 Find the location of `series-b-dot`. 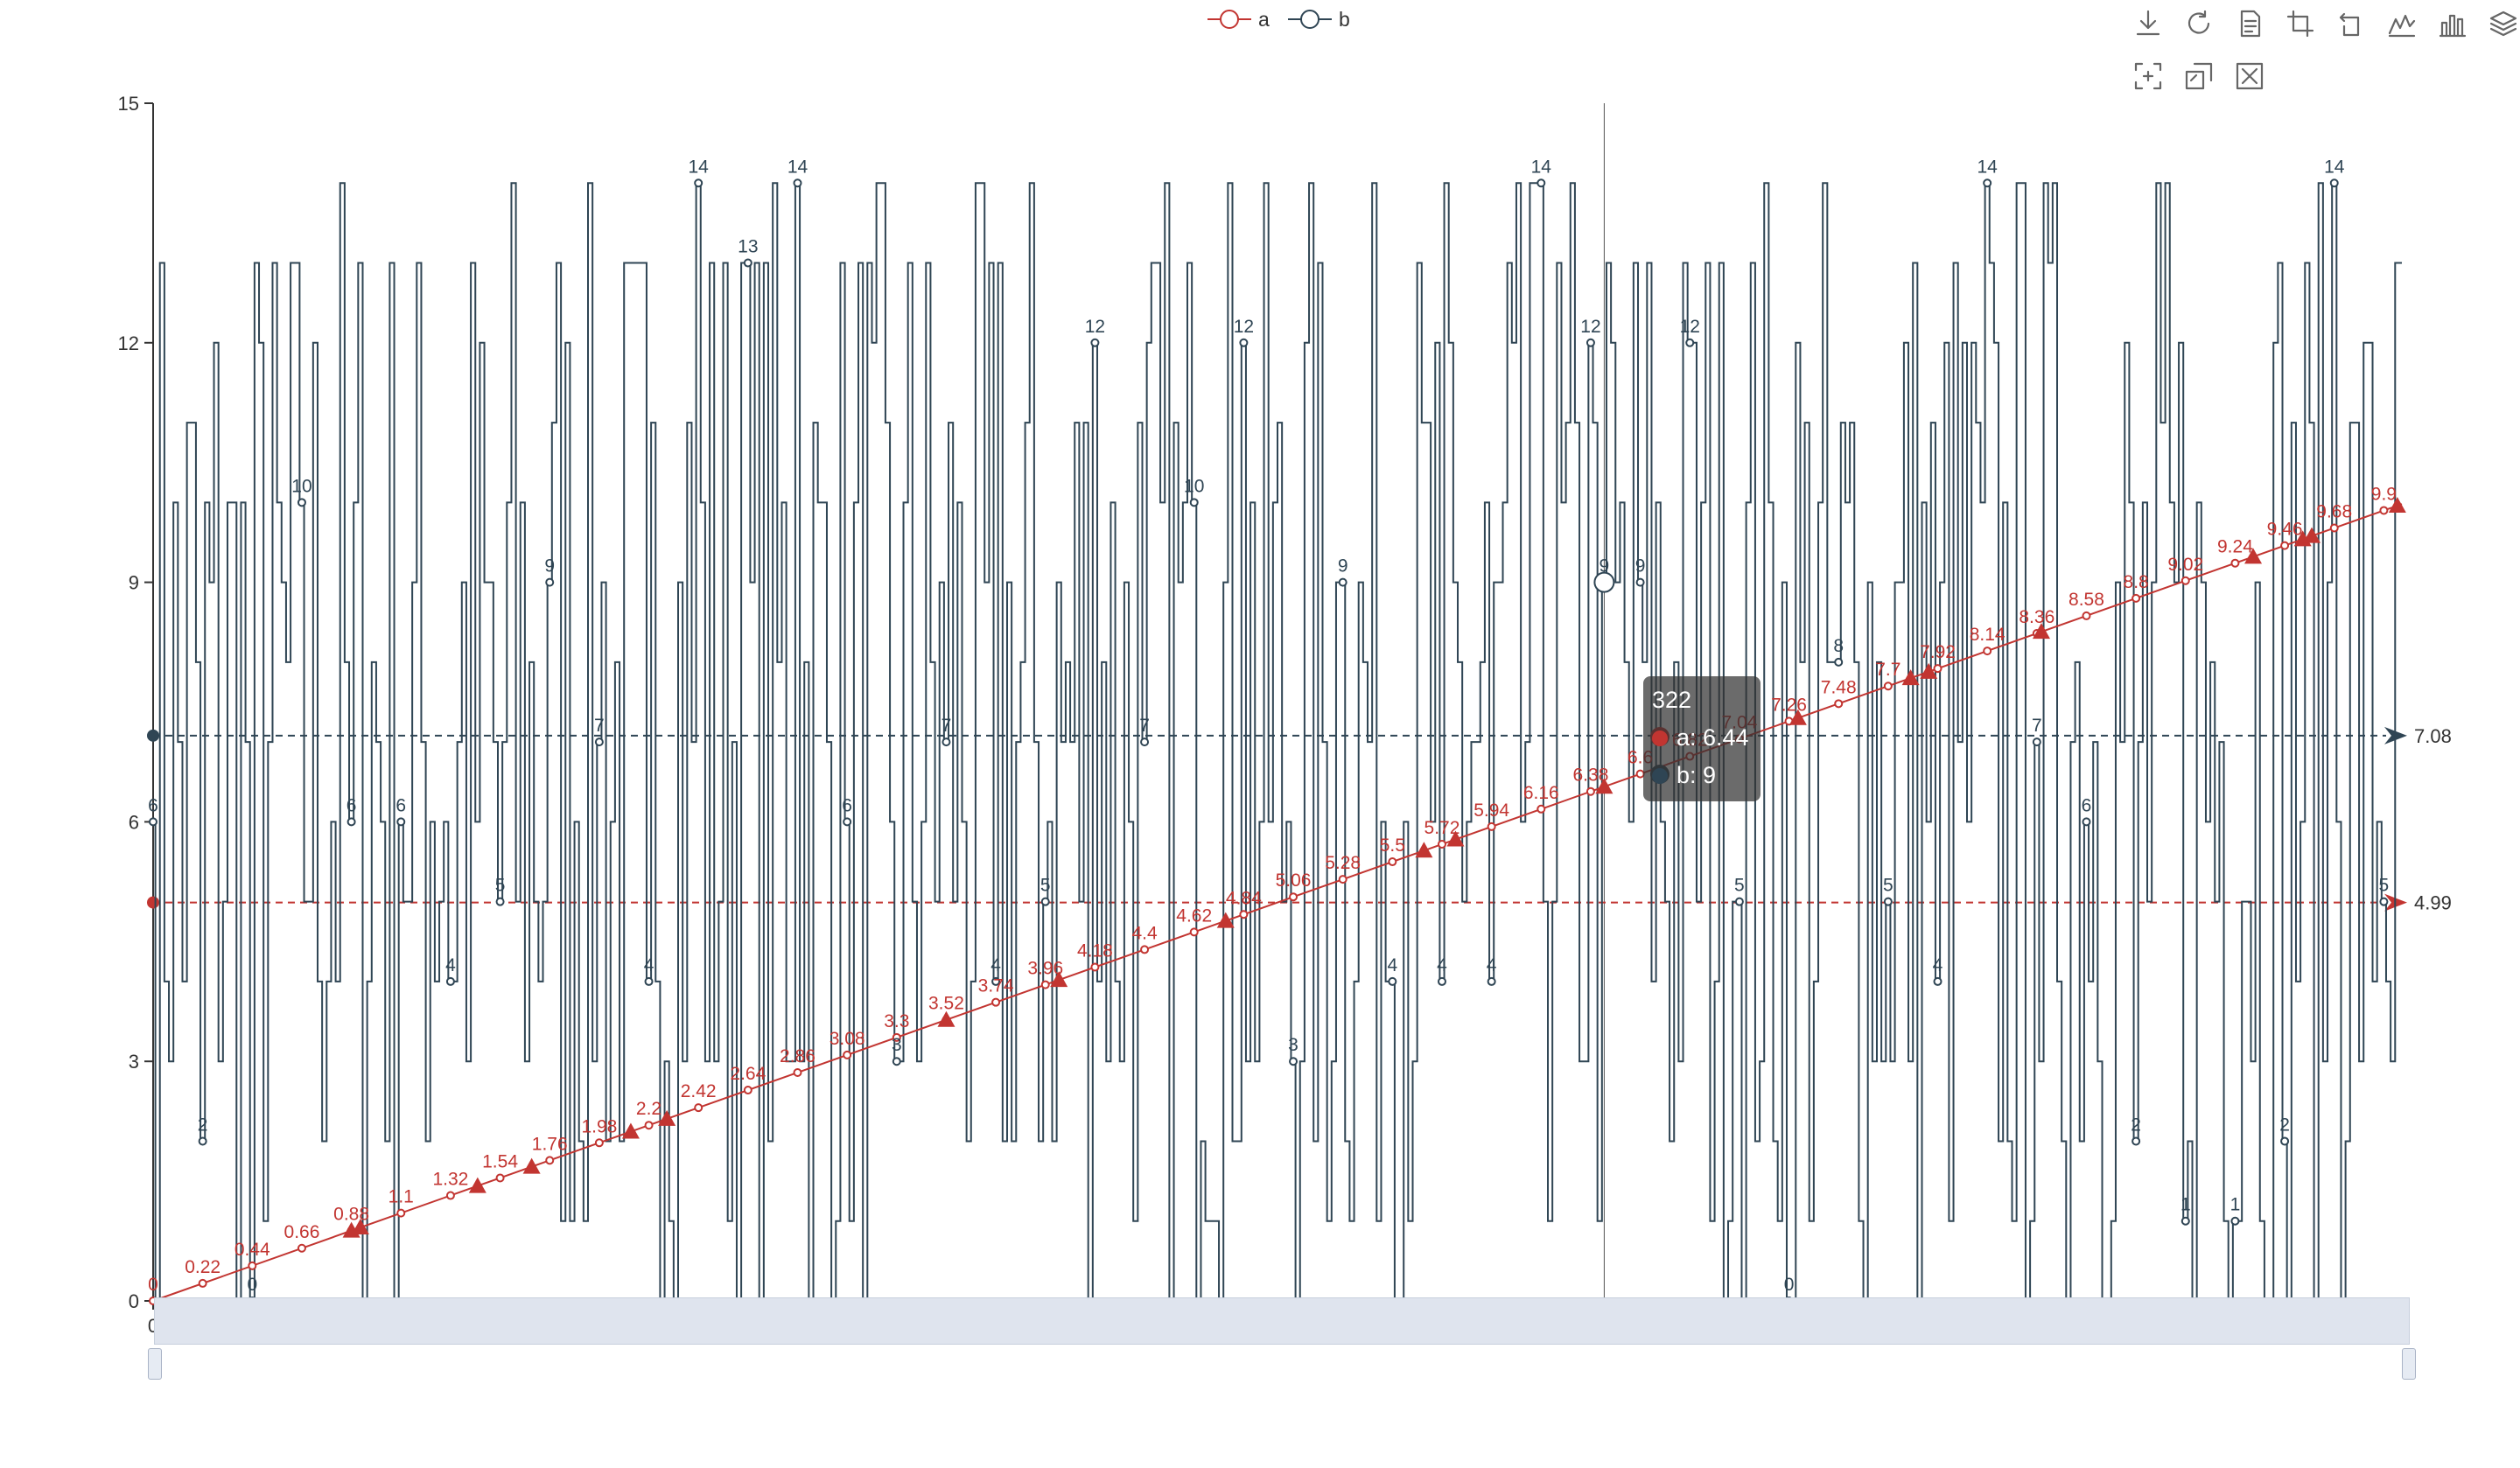

series-b-dot is located at coordinates (1660, 775).